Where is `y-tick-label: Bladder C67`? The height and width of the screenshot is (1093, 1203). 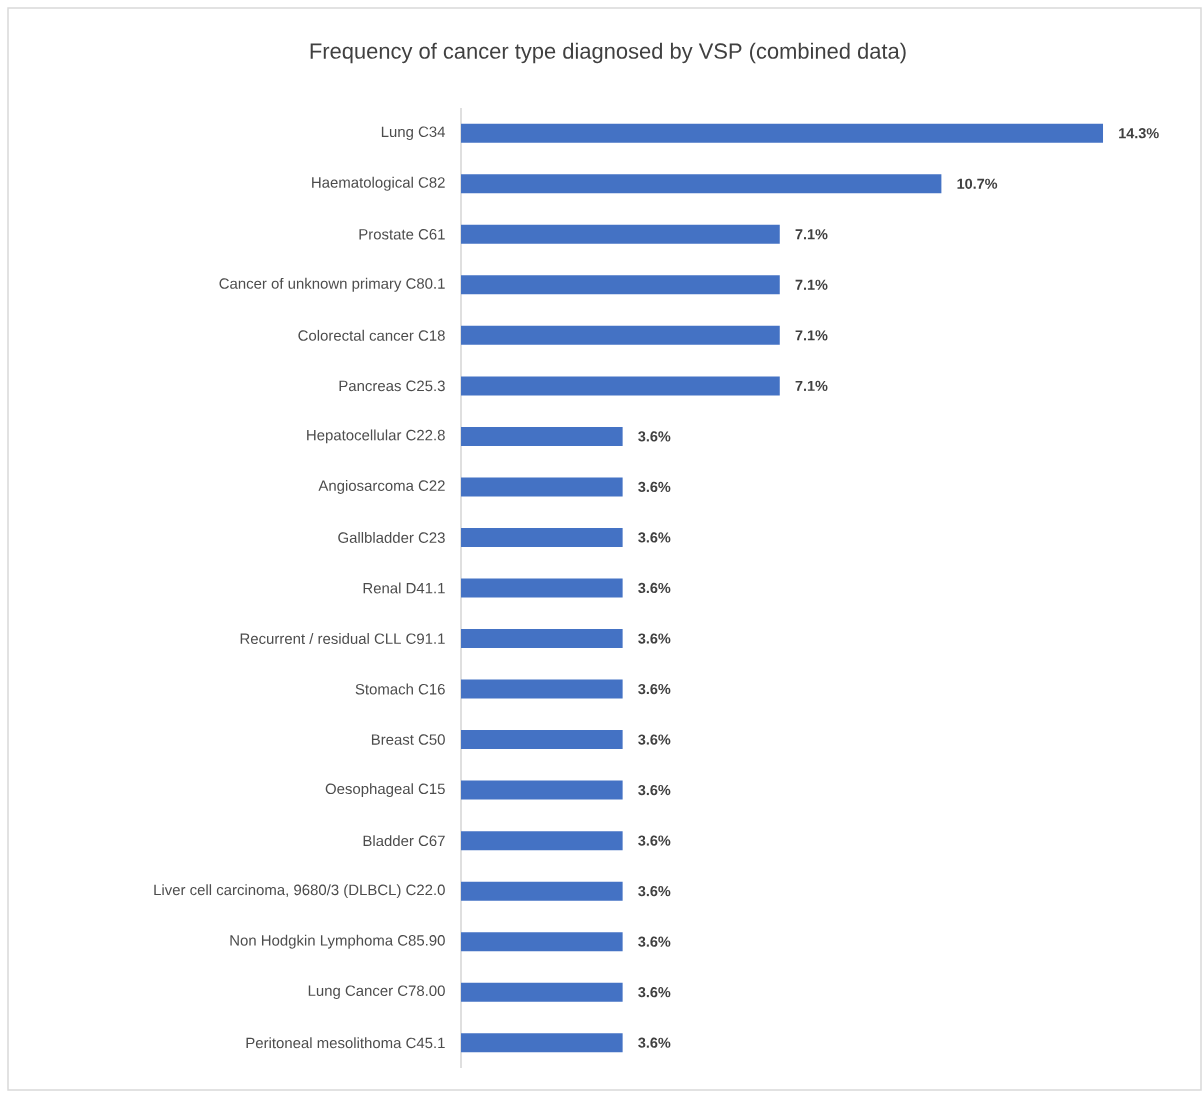 y-tick-label: Bladder C67 is located at coordinates (404, 841).